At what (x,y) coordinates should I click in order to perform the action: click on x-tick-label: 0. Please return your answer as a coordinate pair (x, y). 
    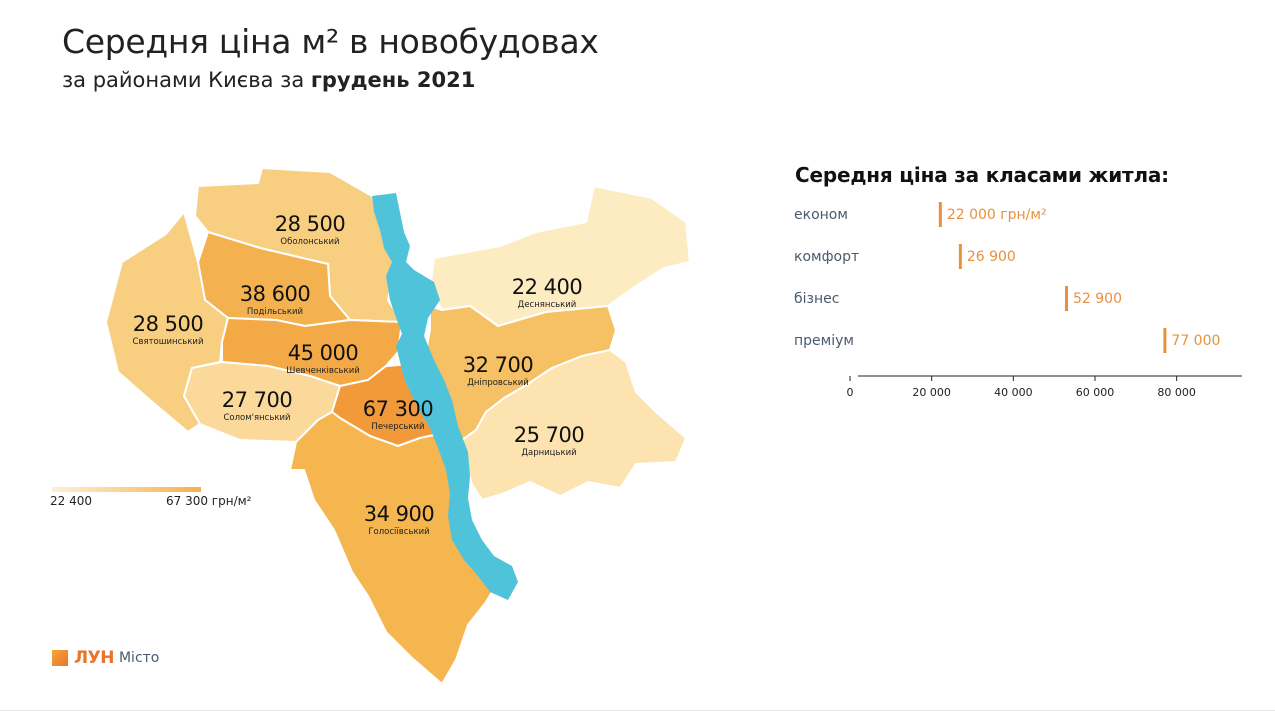
    Looking at the image, I should click on (850, 392).